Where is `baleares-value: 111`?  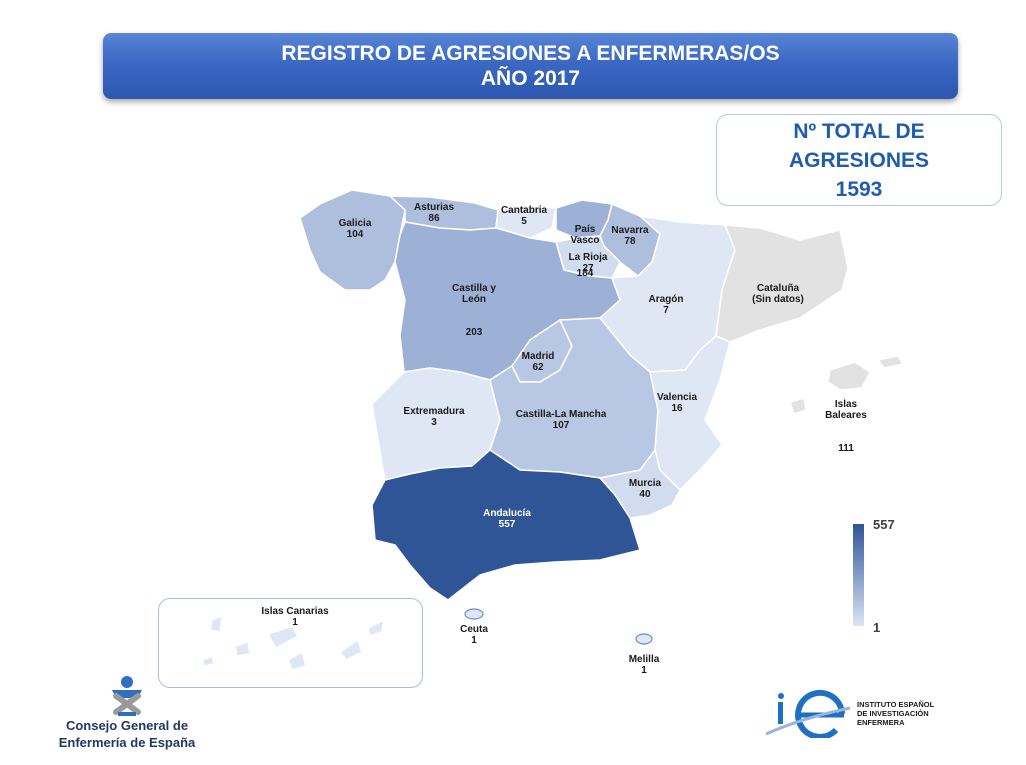
baleares-value: 111 is located at coordinates (846, 448).